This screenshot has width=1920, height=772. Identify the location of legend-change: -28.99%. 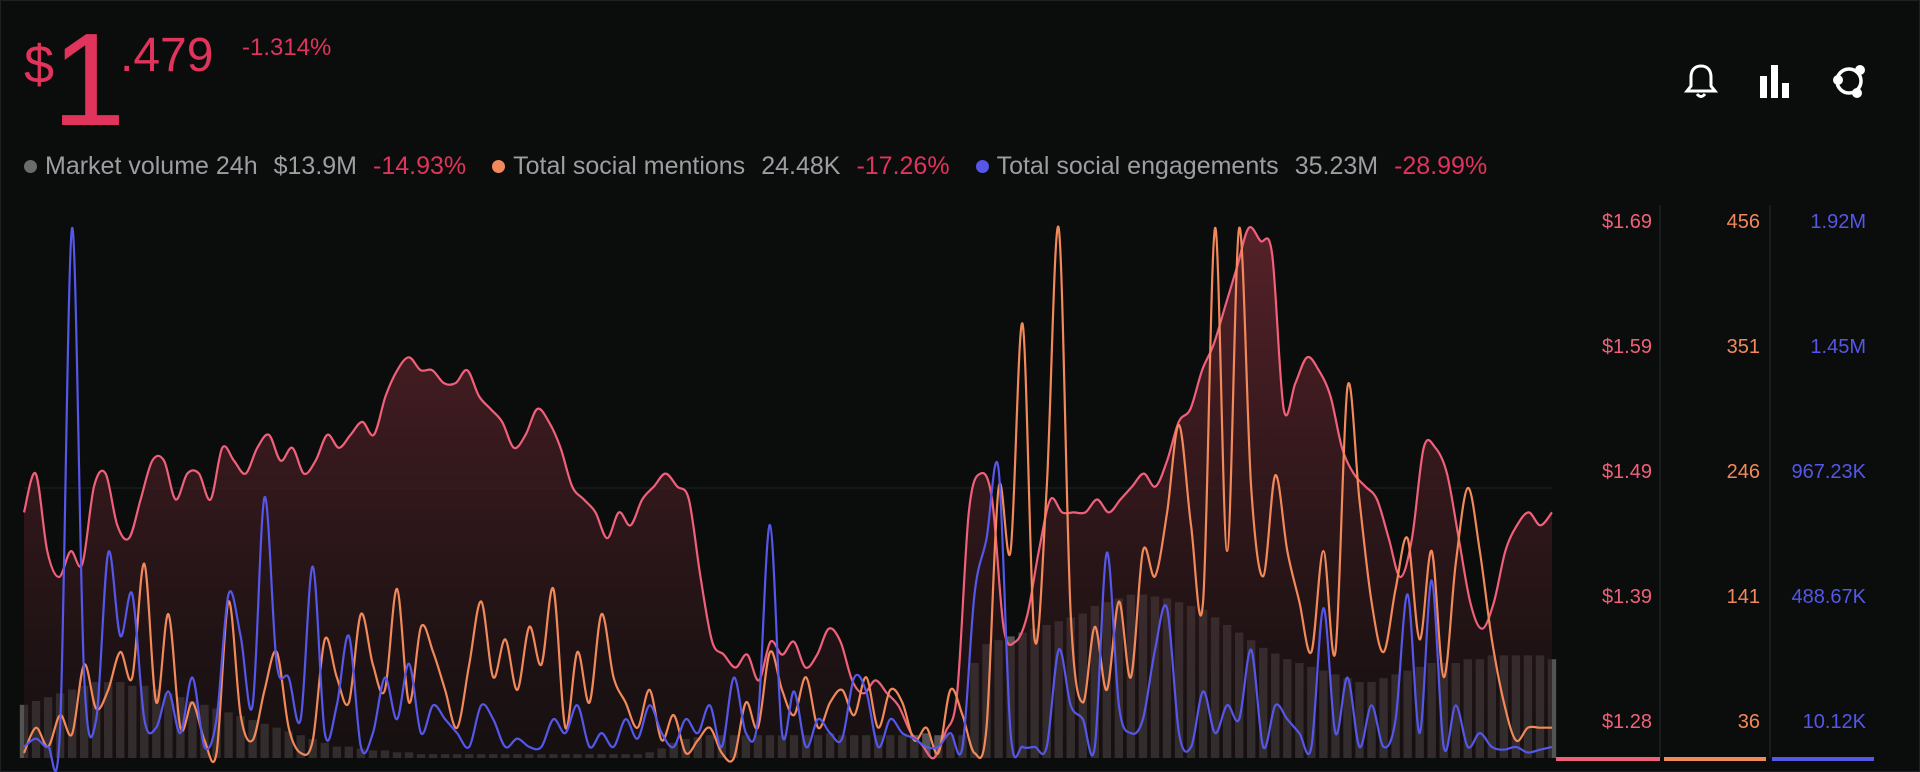
(1441, 166).